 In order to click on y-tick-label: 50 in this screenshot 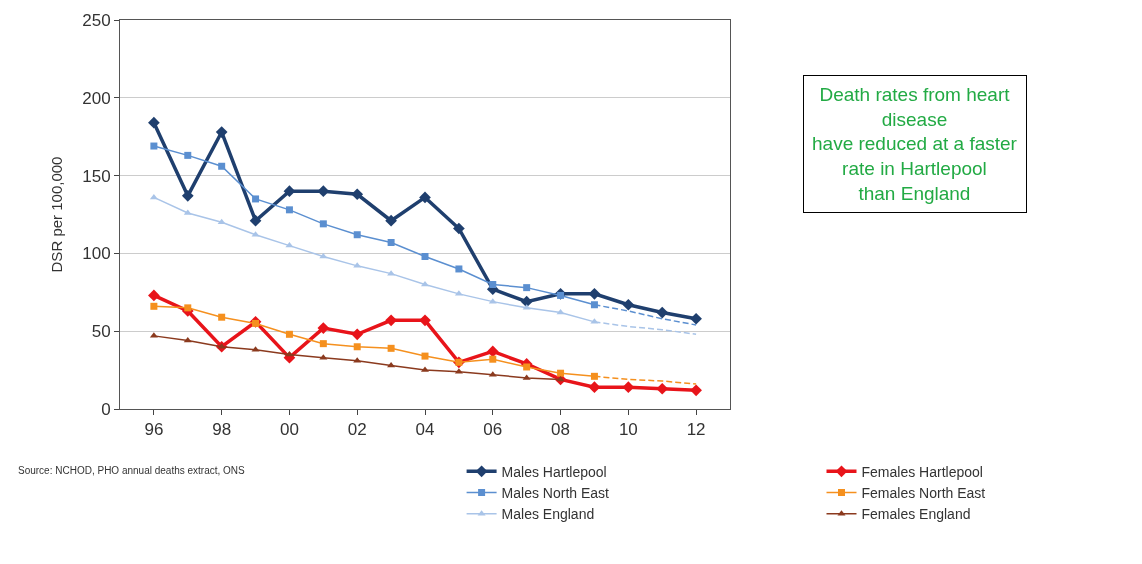, I will do `click(101, 332)`.